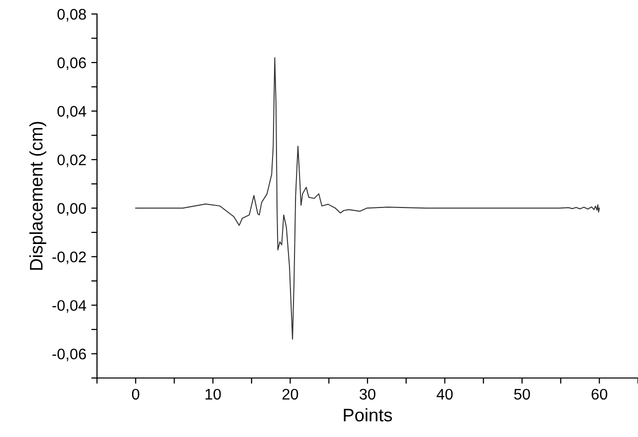  Describe the element at coordinates (69, 258) in the screenshot. I see `y-tick-label: -0,02` at that location.